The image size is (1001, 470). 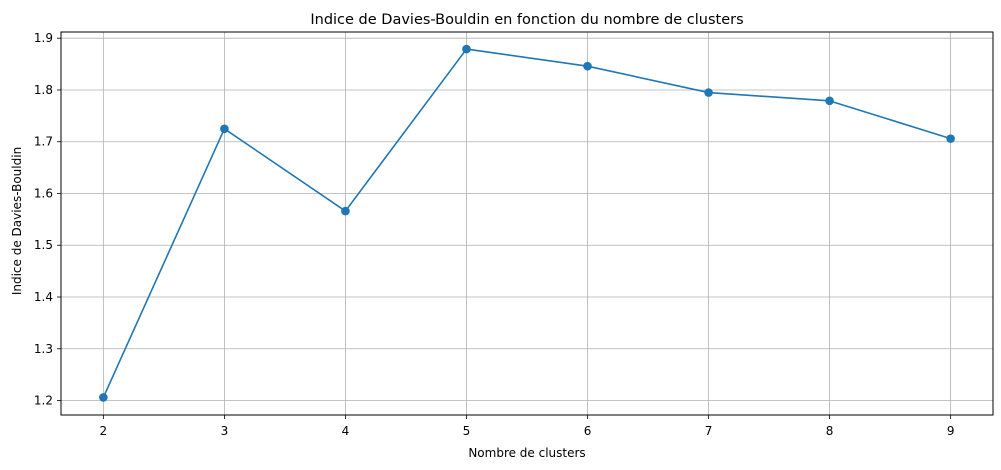 I want to click on y-tick-label: 1.8, so click(x=43, y=90).